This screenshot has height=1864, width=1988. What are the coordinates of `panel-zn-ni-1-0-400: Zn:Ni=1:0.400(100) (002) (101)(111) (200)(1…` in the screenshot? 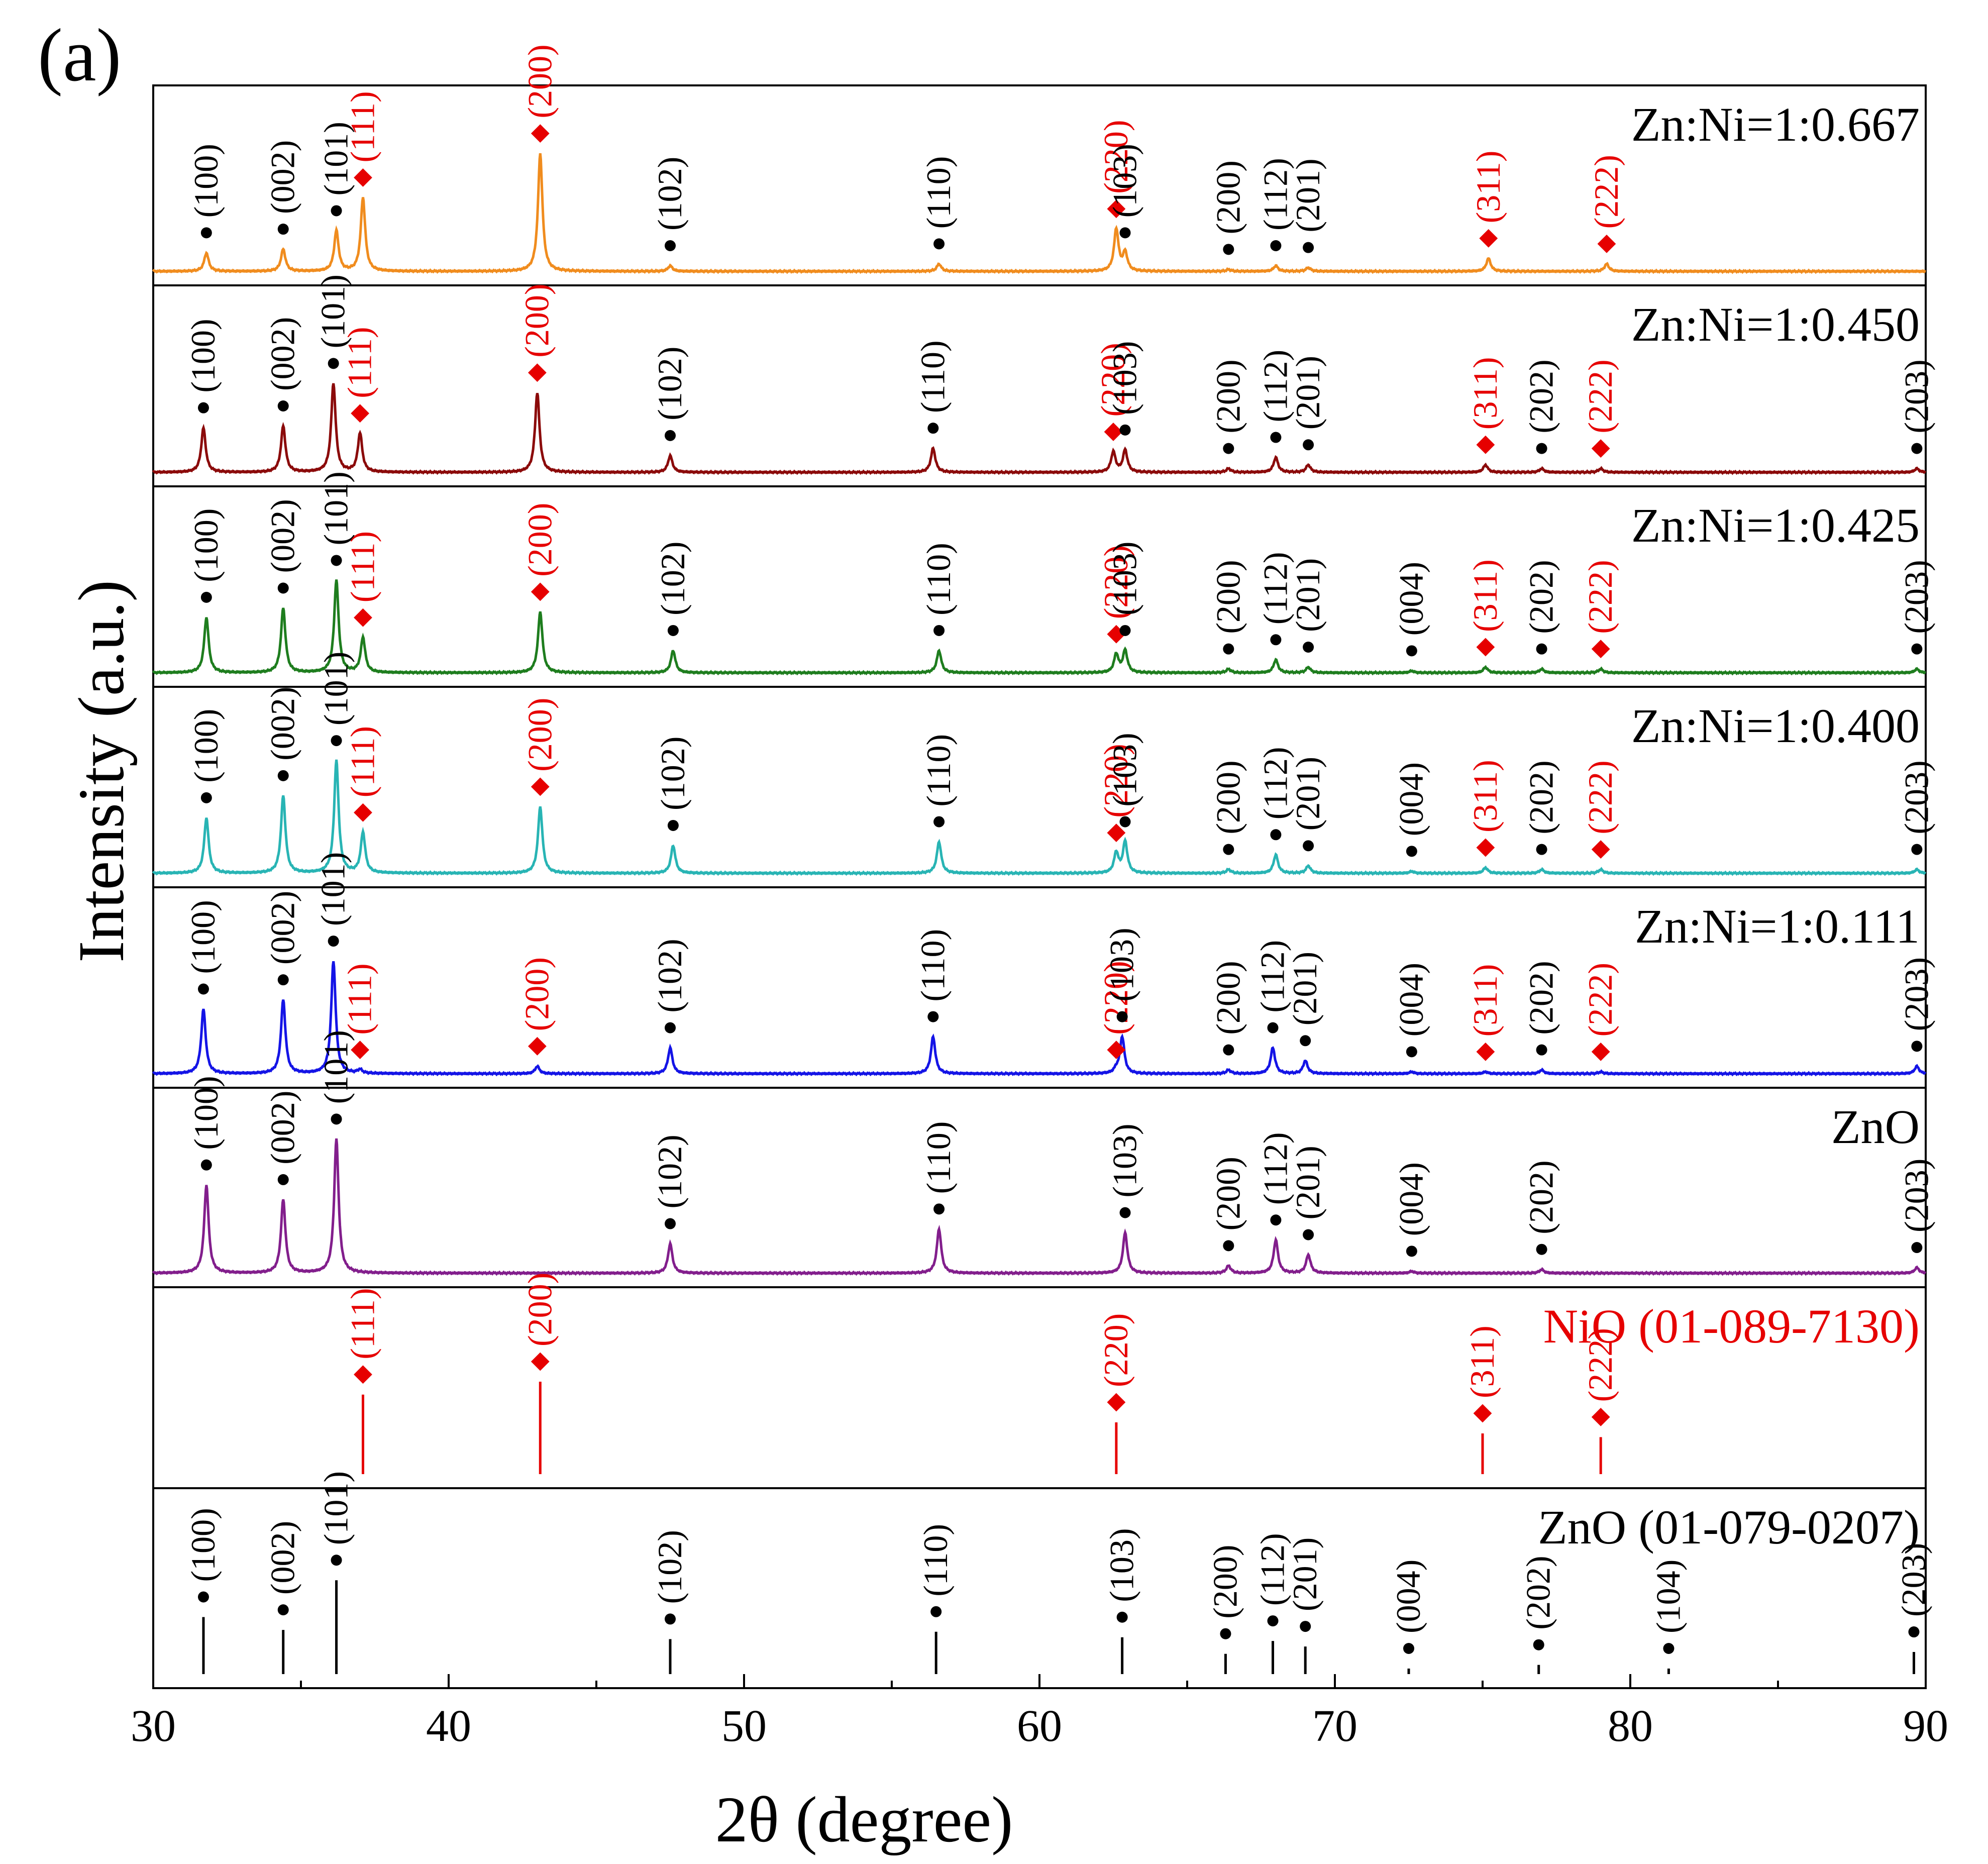 It's located at (1043, 770).